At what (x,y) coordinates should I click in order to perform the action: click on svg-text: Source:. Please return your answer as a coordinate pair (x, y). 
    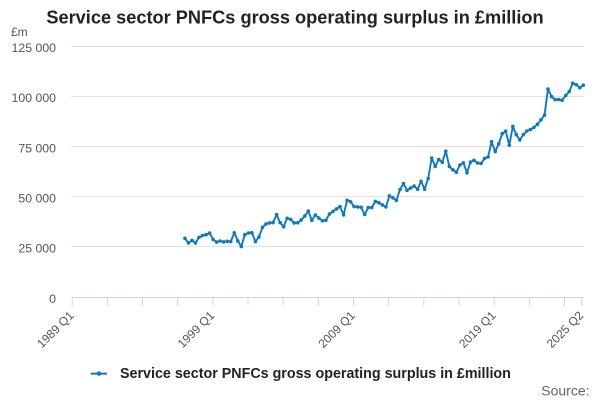
    Looking at the image, I should click on (565, 391).